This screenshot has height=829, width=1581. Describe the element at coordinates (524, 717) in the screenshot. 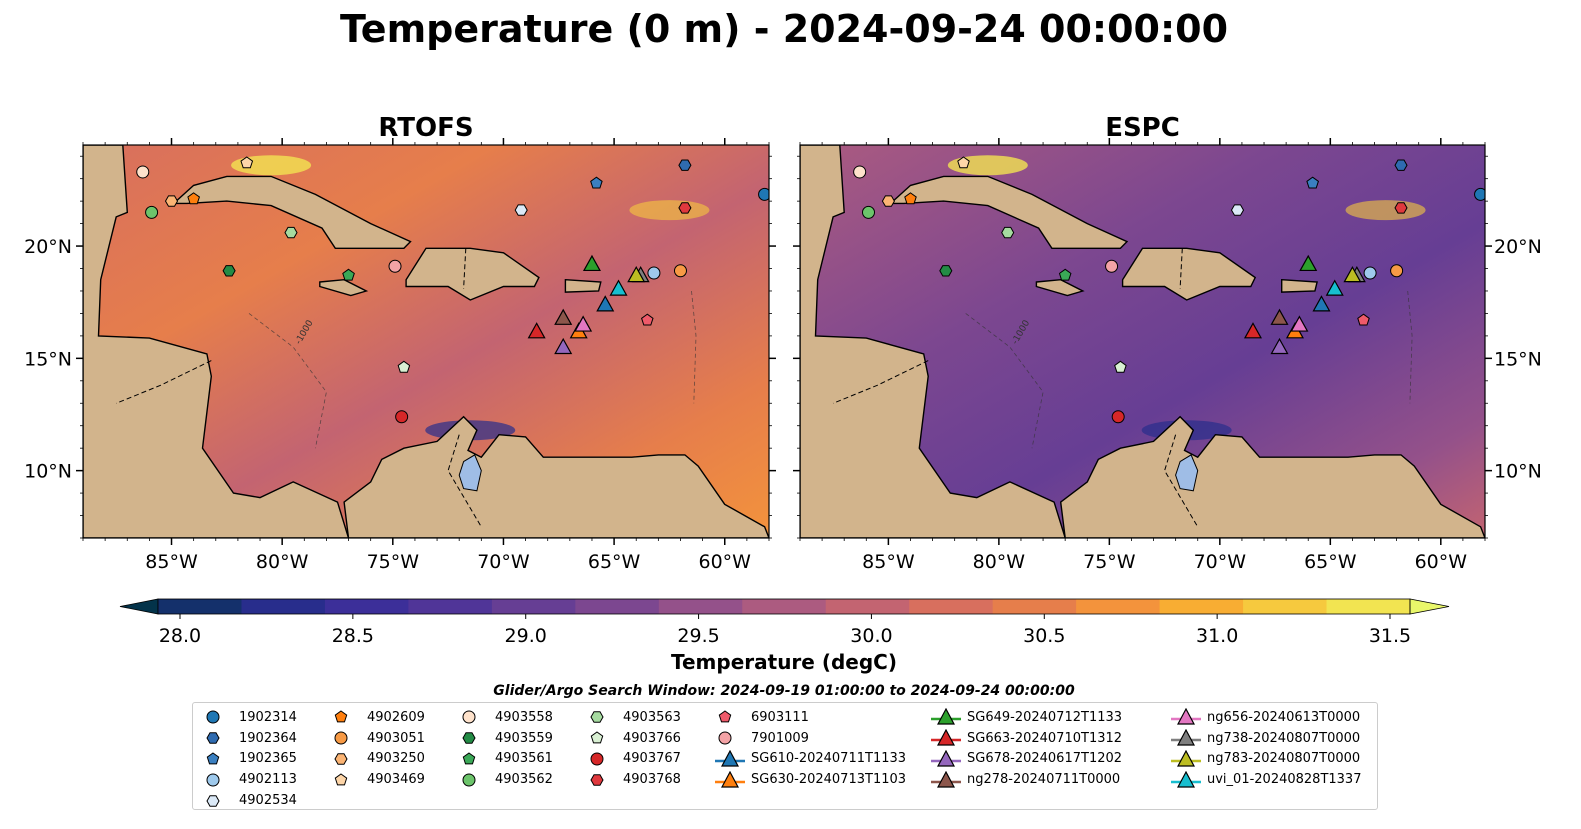

I see `legend-label: 4903558` at that location.